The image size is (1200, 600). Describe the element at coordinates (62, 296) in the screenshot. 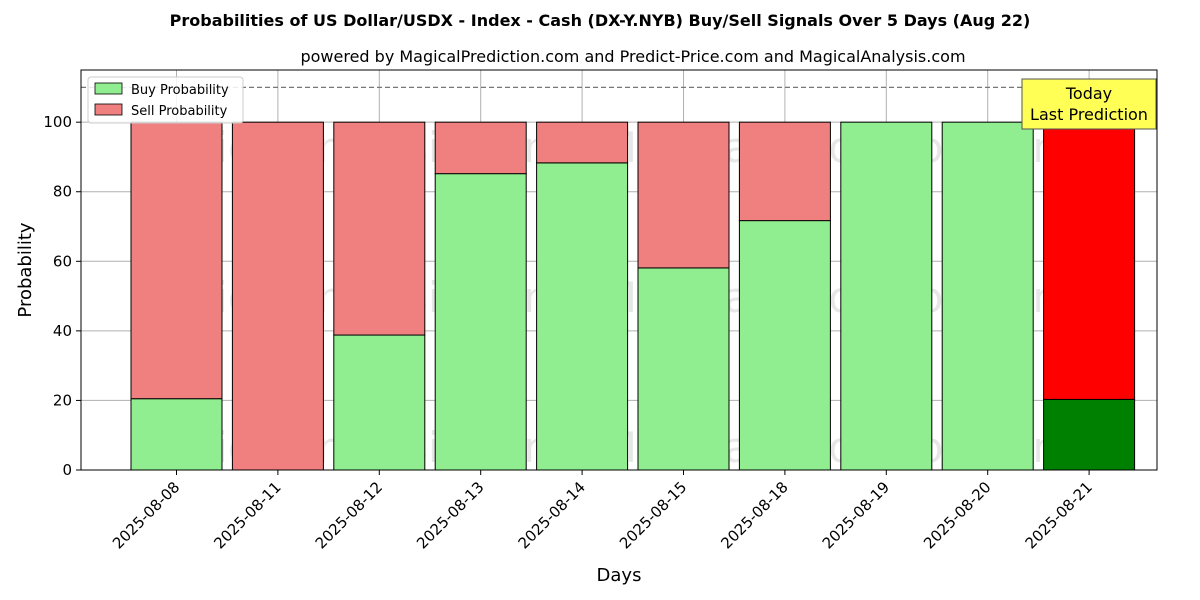

I see `y-axis-ticks: 0 20 40 60 80 100` at that location.